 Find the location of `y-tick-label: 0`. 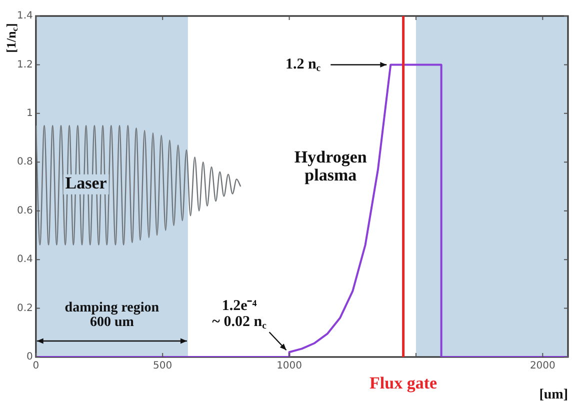

y-tick-label: 0 is located at coordinates (29, 357).